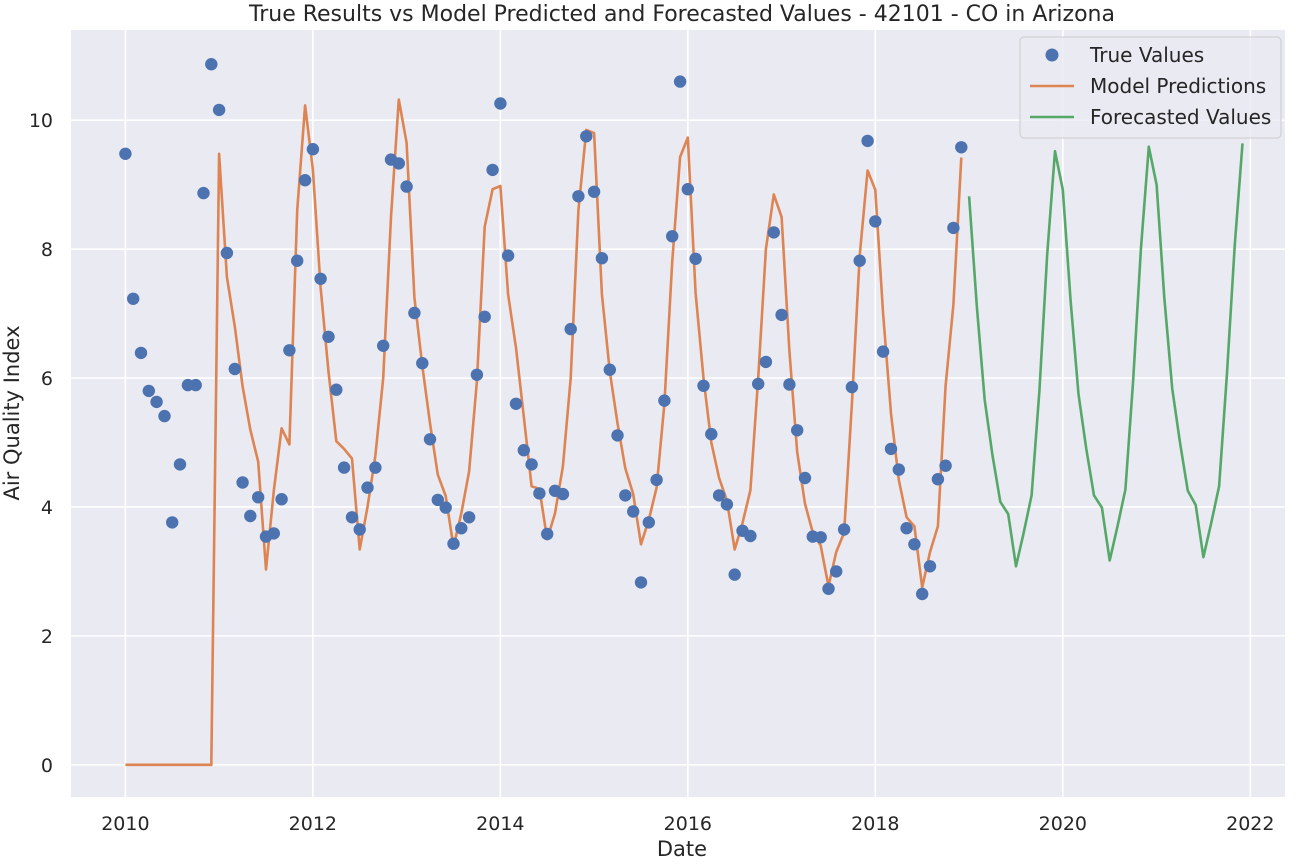 This screenshot has width=1296, height=864. Describe the element at coordinates (41, 443) in the screenshot. I see `y-tick-labels: 0 2 4 6 8 10` at that location.